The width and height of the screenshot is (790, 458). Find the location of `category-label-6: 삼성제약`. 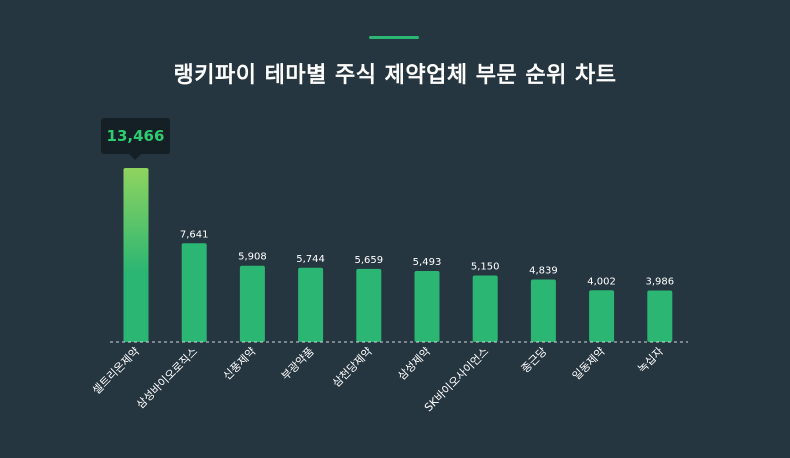

category-label-6: 삼성제약 is located at coordinates (414, 363).